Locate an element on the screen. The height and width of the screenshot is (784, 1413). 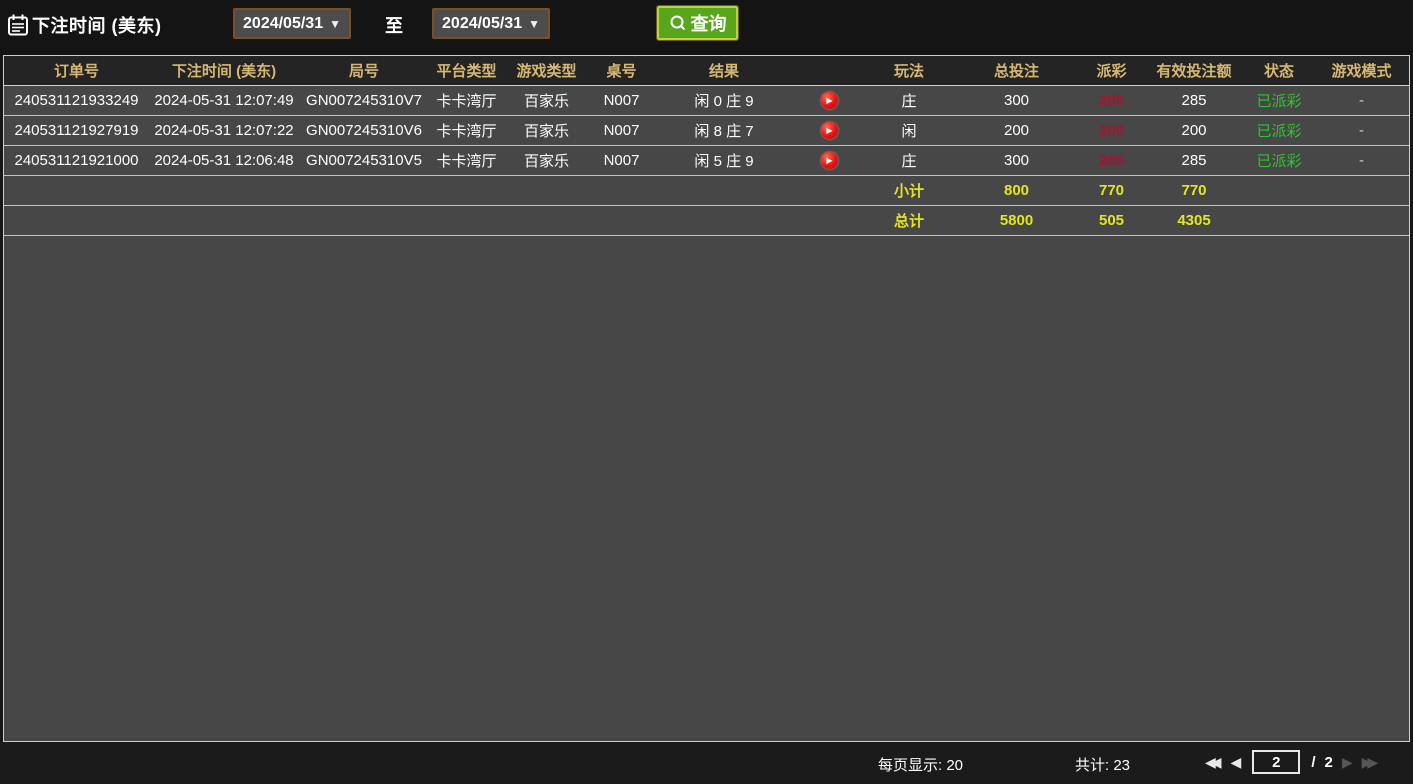
cell-result: 闲 5 庄 9 is located at coordinates (724, 160).